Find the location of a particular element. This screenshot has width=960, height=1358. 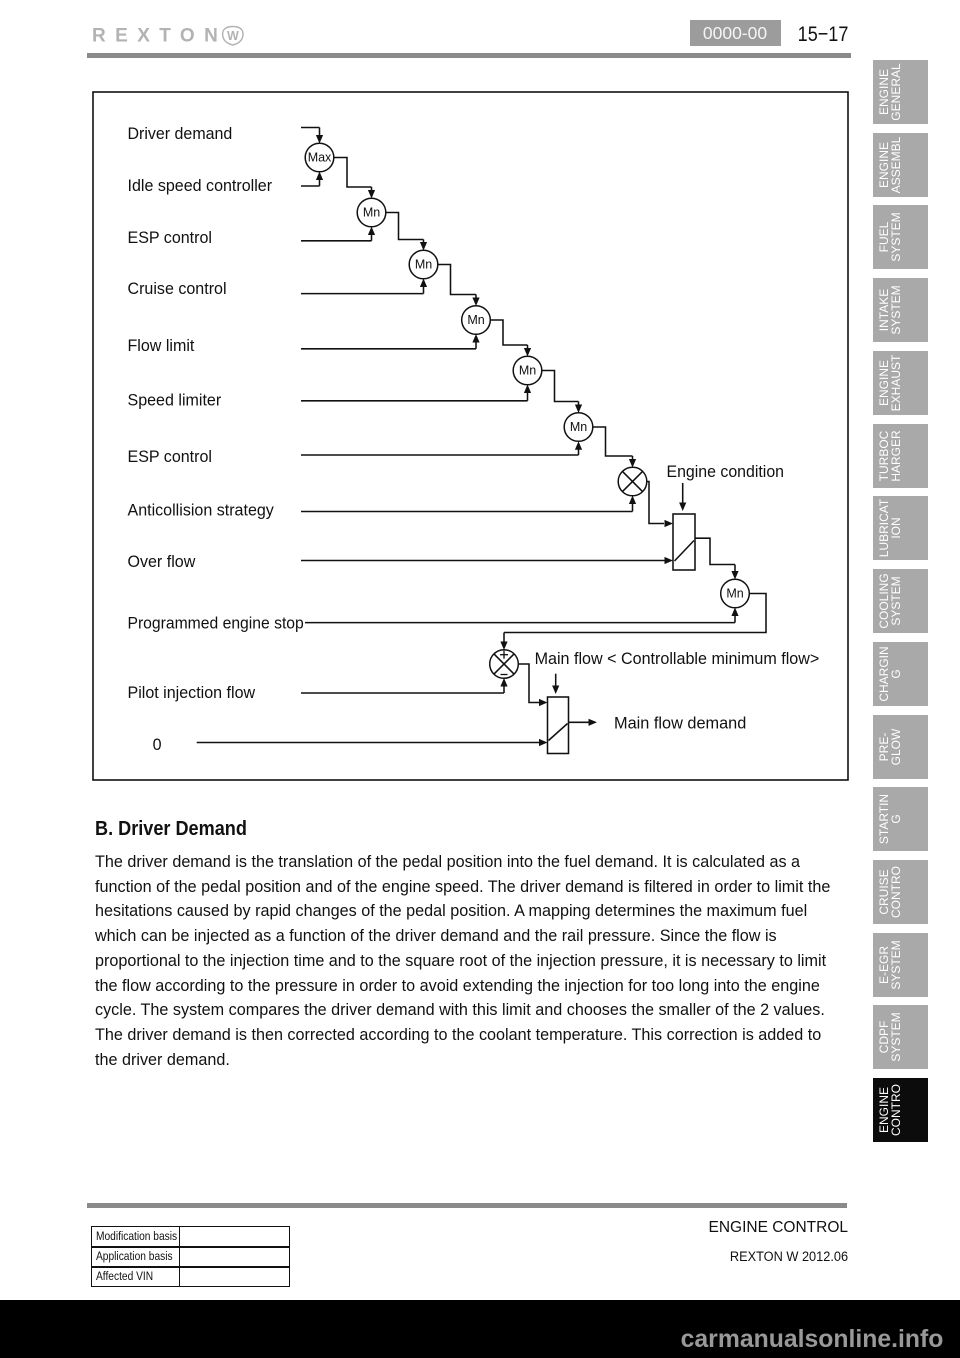

svg-text: Driver demand is located at coordinates (180, 134).